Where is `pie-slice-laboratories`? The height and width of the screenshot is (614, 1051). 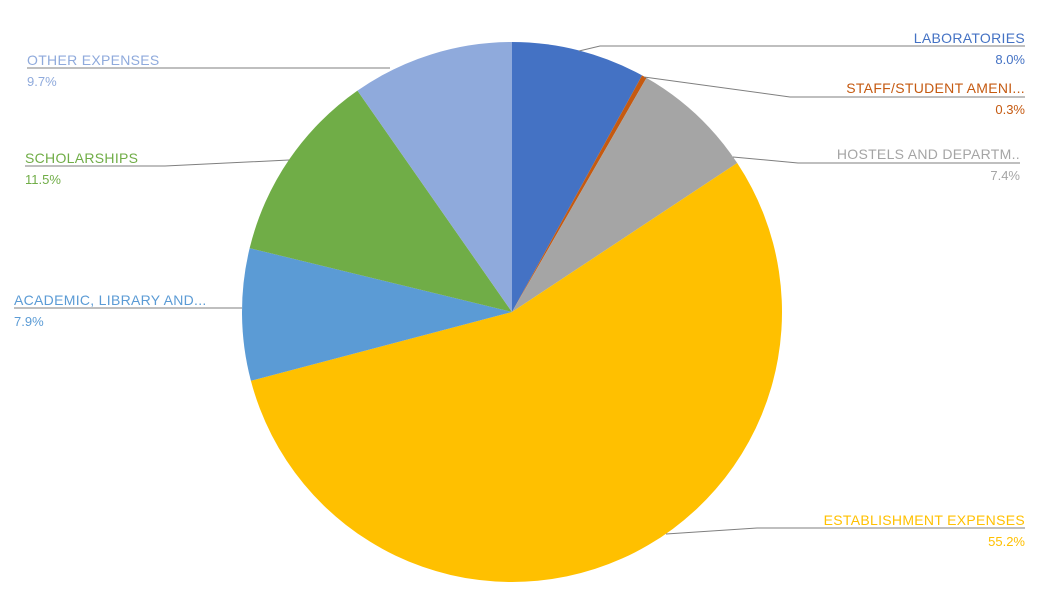
pie-slice-laboratories is located at coordinates (577, 177).